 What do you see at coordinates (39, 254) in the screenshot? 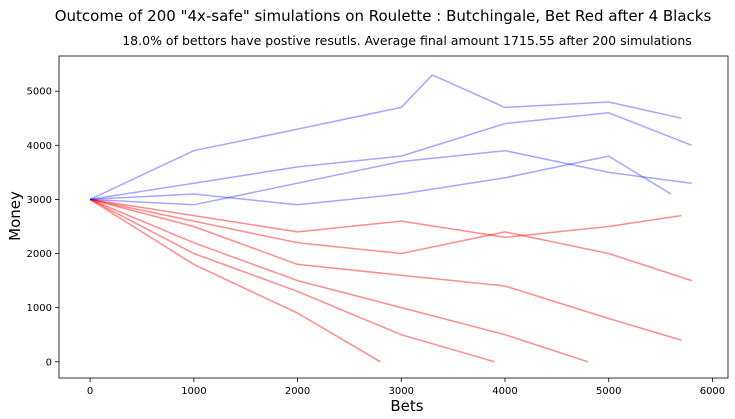
I see `y-tick-label: 2000` at bounding box center [39, 254].